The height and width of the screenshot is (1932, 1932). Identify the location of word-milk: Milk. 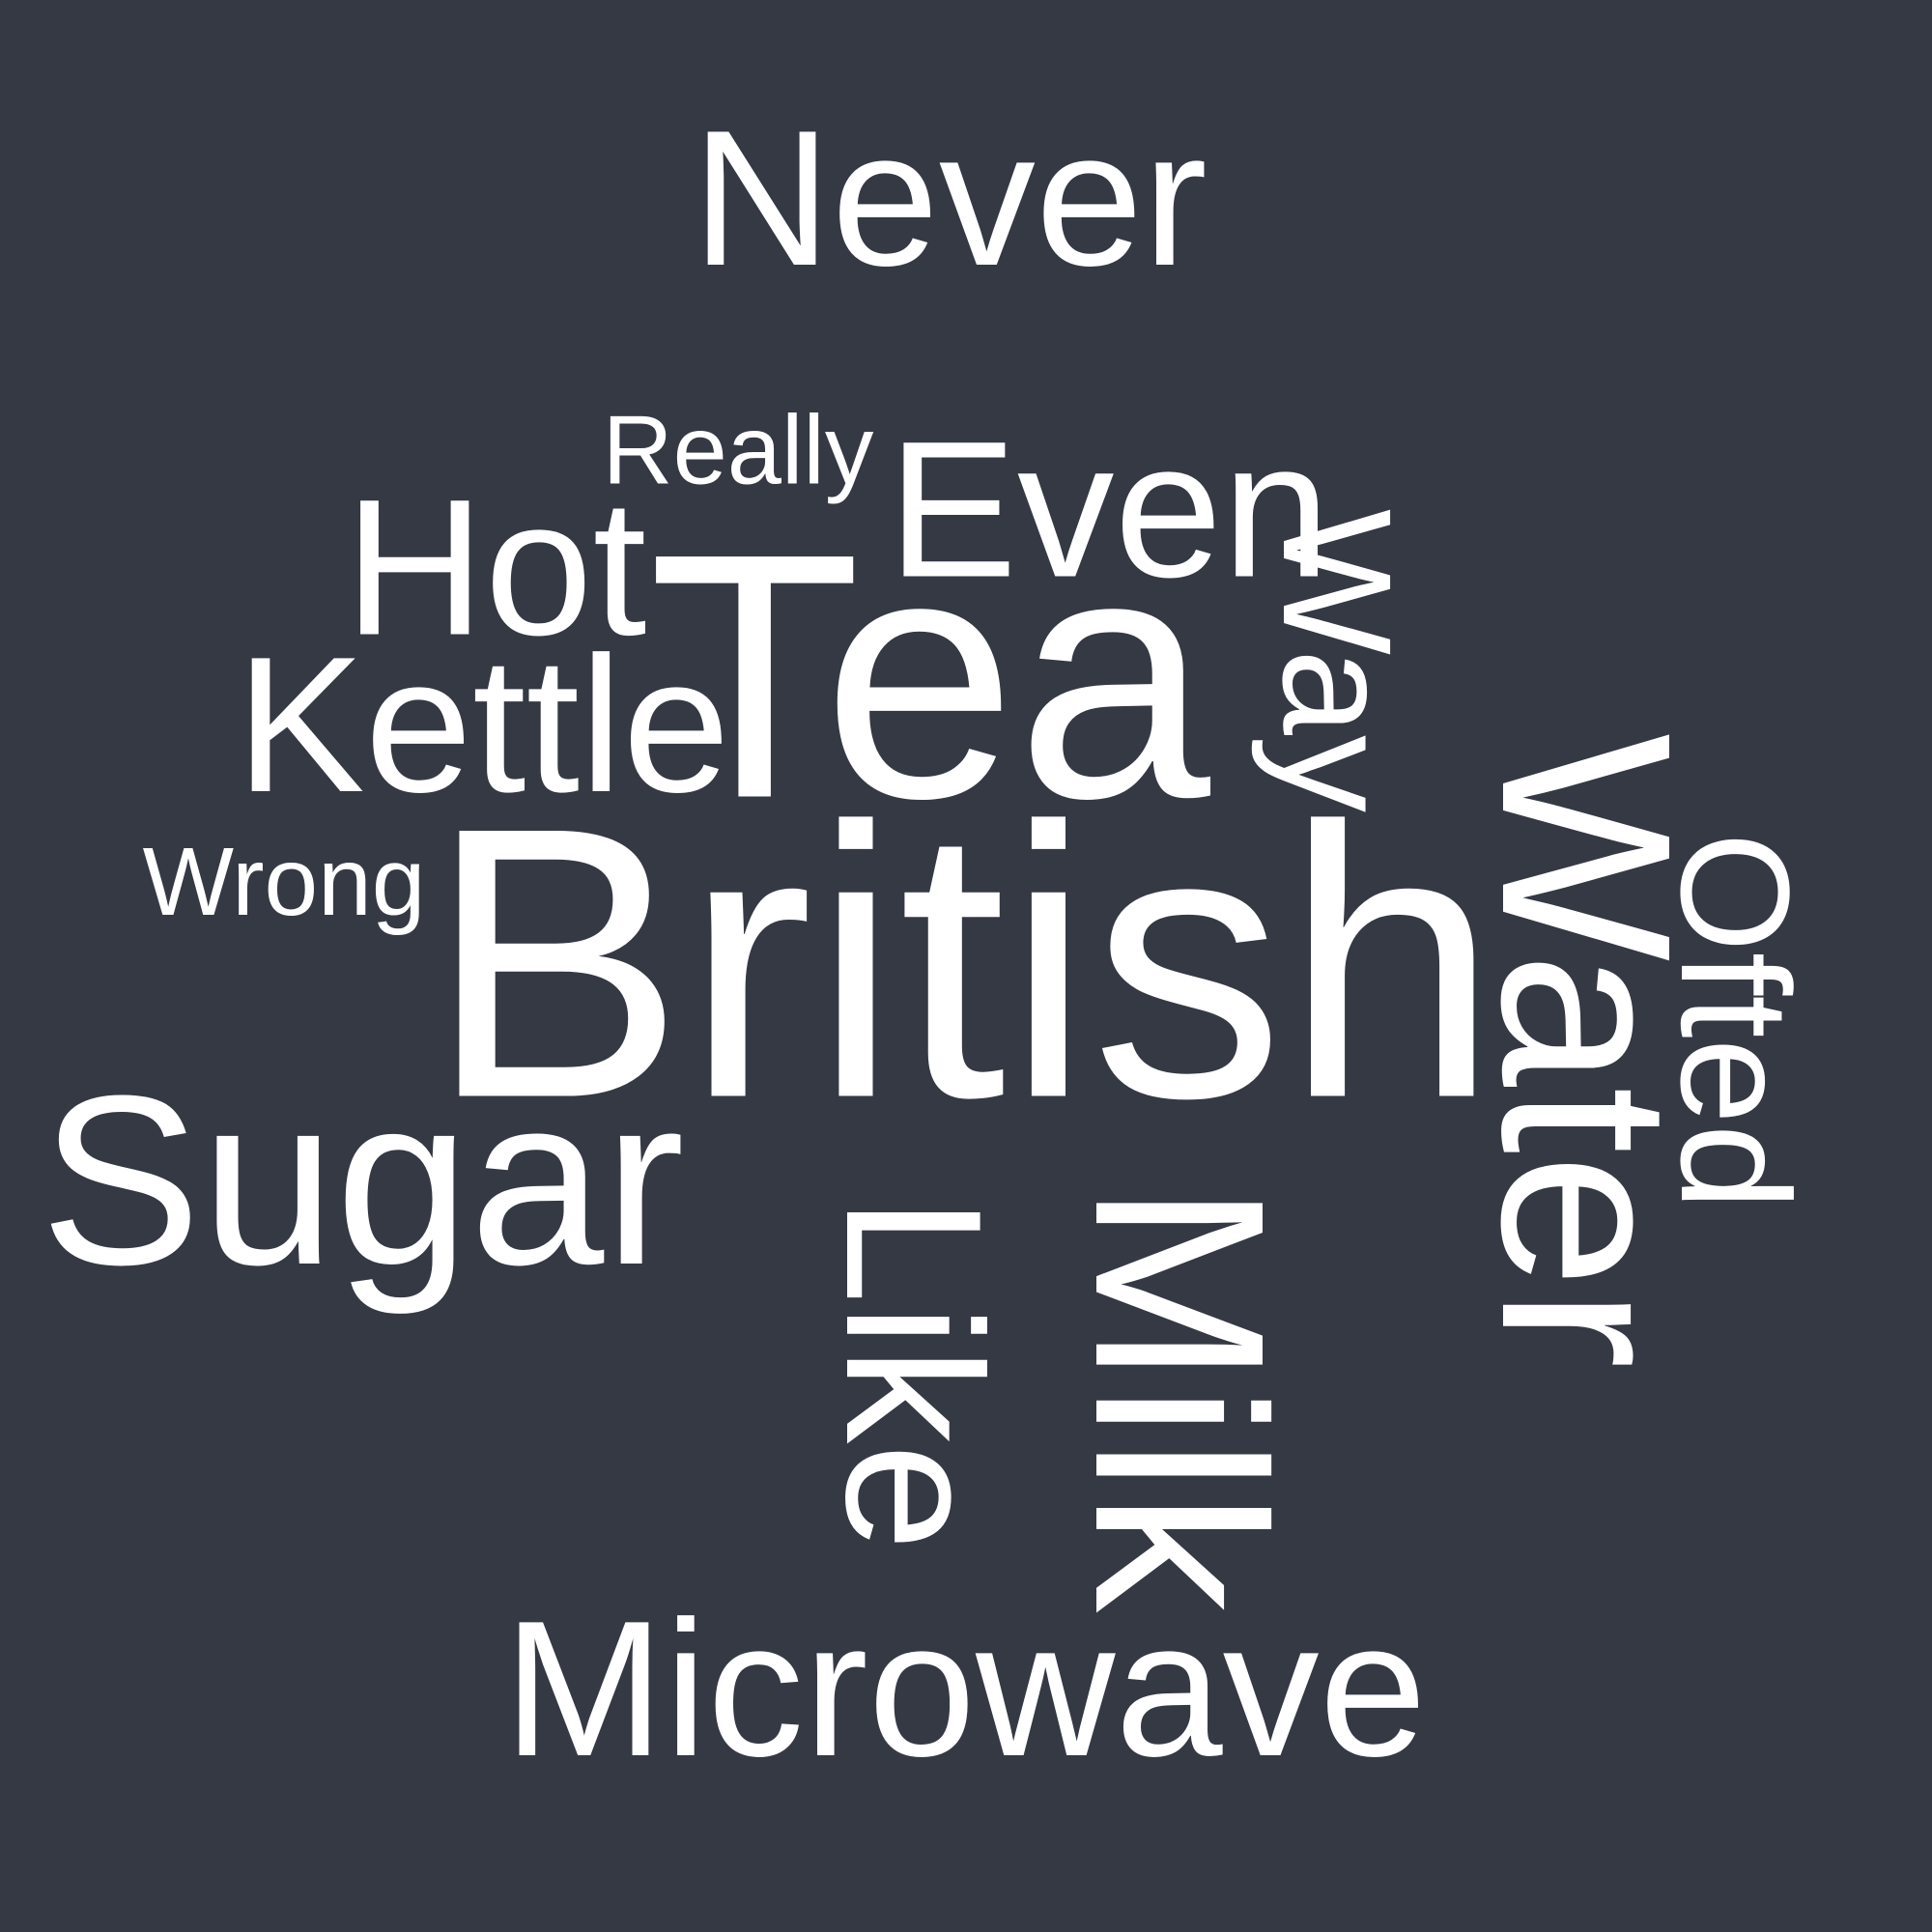
(1180, 1397).